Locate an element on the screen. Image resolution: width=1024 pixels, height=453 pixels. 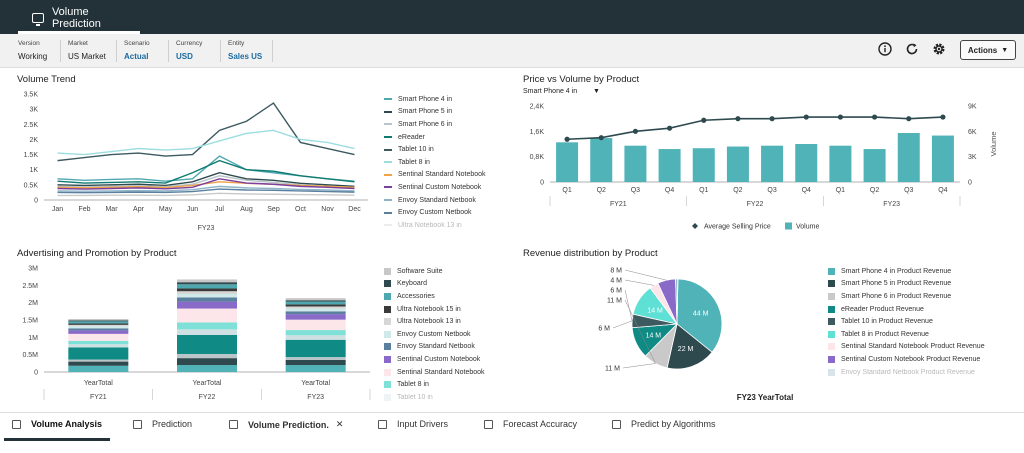
caret-down-icon: ▼ is located at coordinates (1005, 50).